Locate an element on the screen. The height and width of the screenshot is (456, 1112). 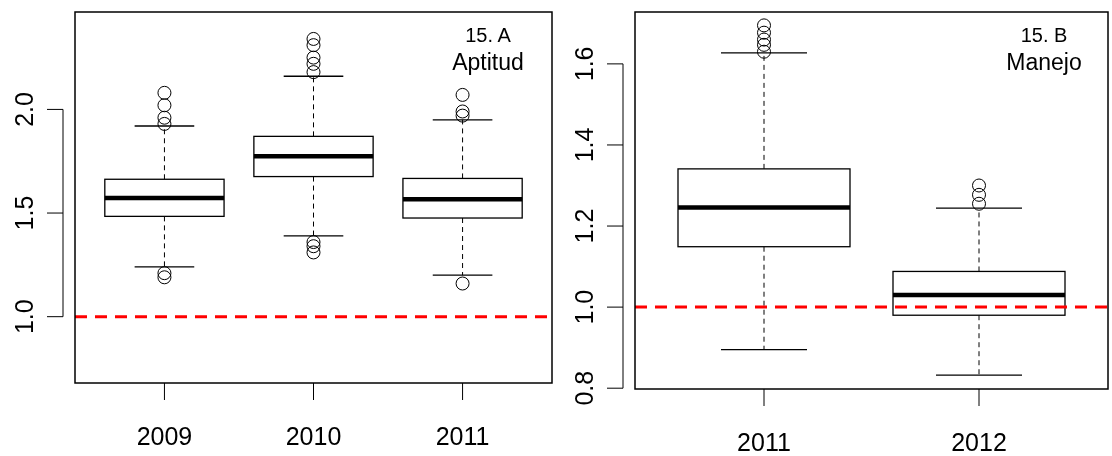
annotation: 15. B is located at coordinates (1044, 35).